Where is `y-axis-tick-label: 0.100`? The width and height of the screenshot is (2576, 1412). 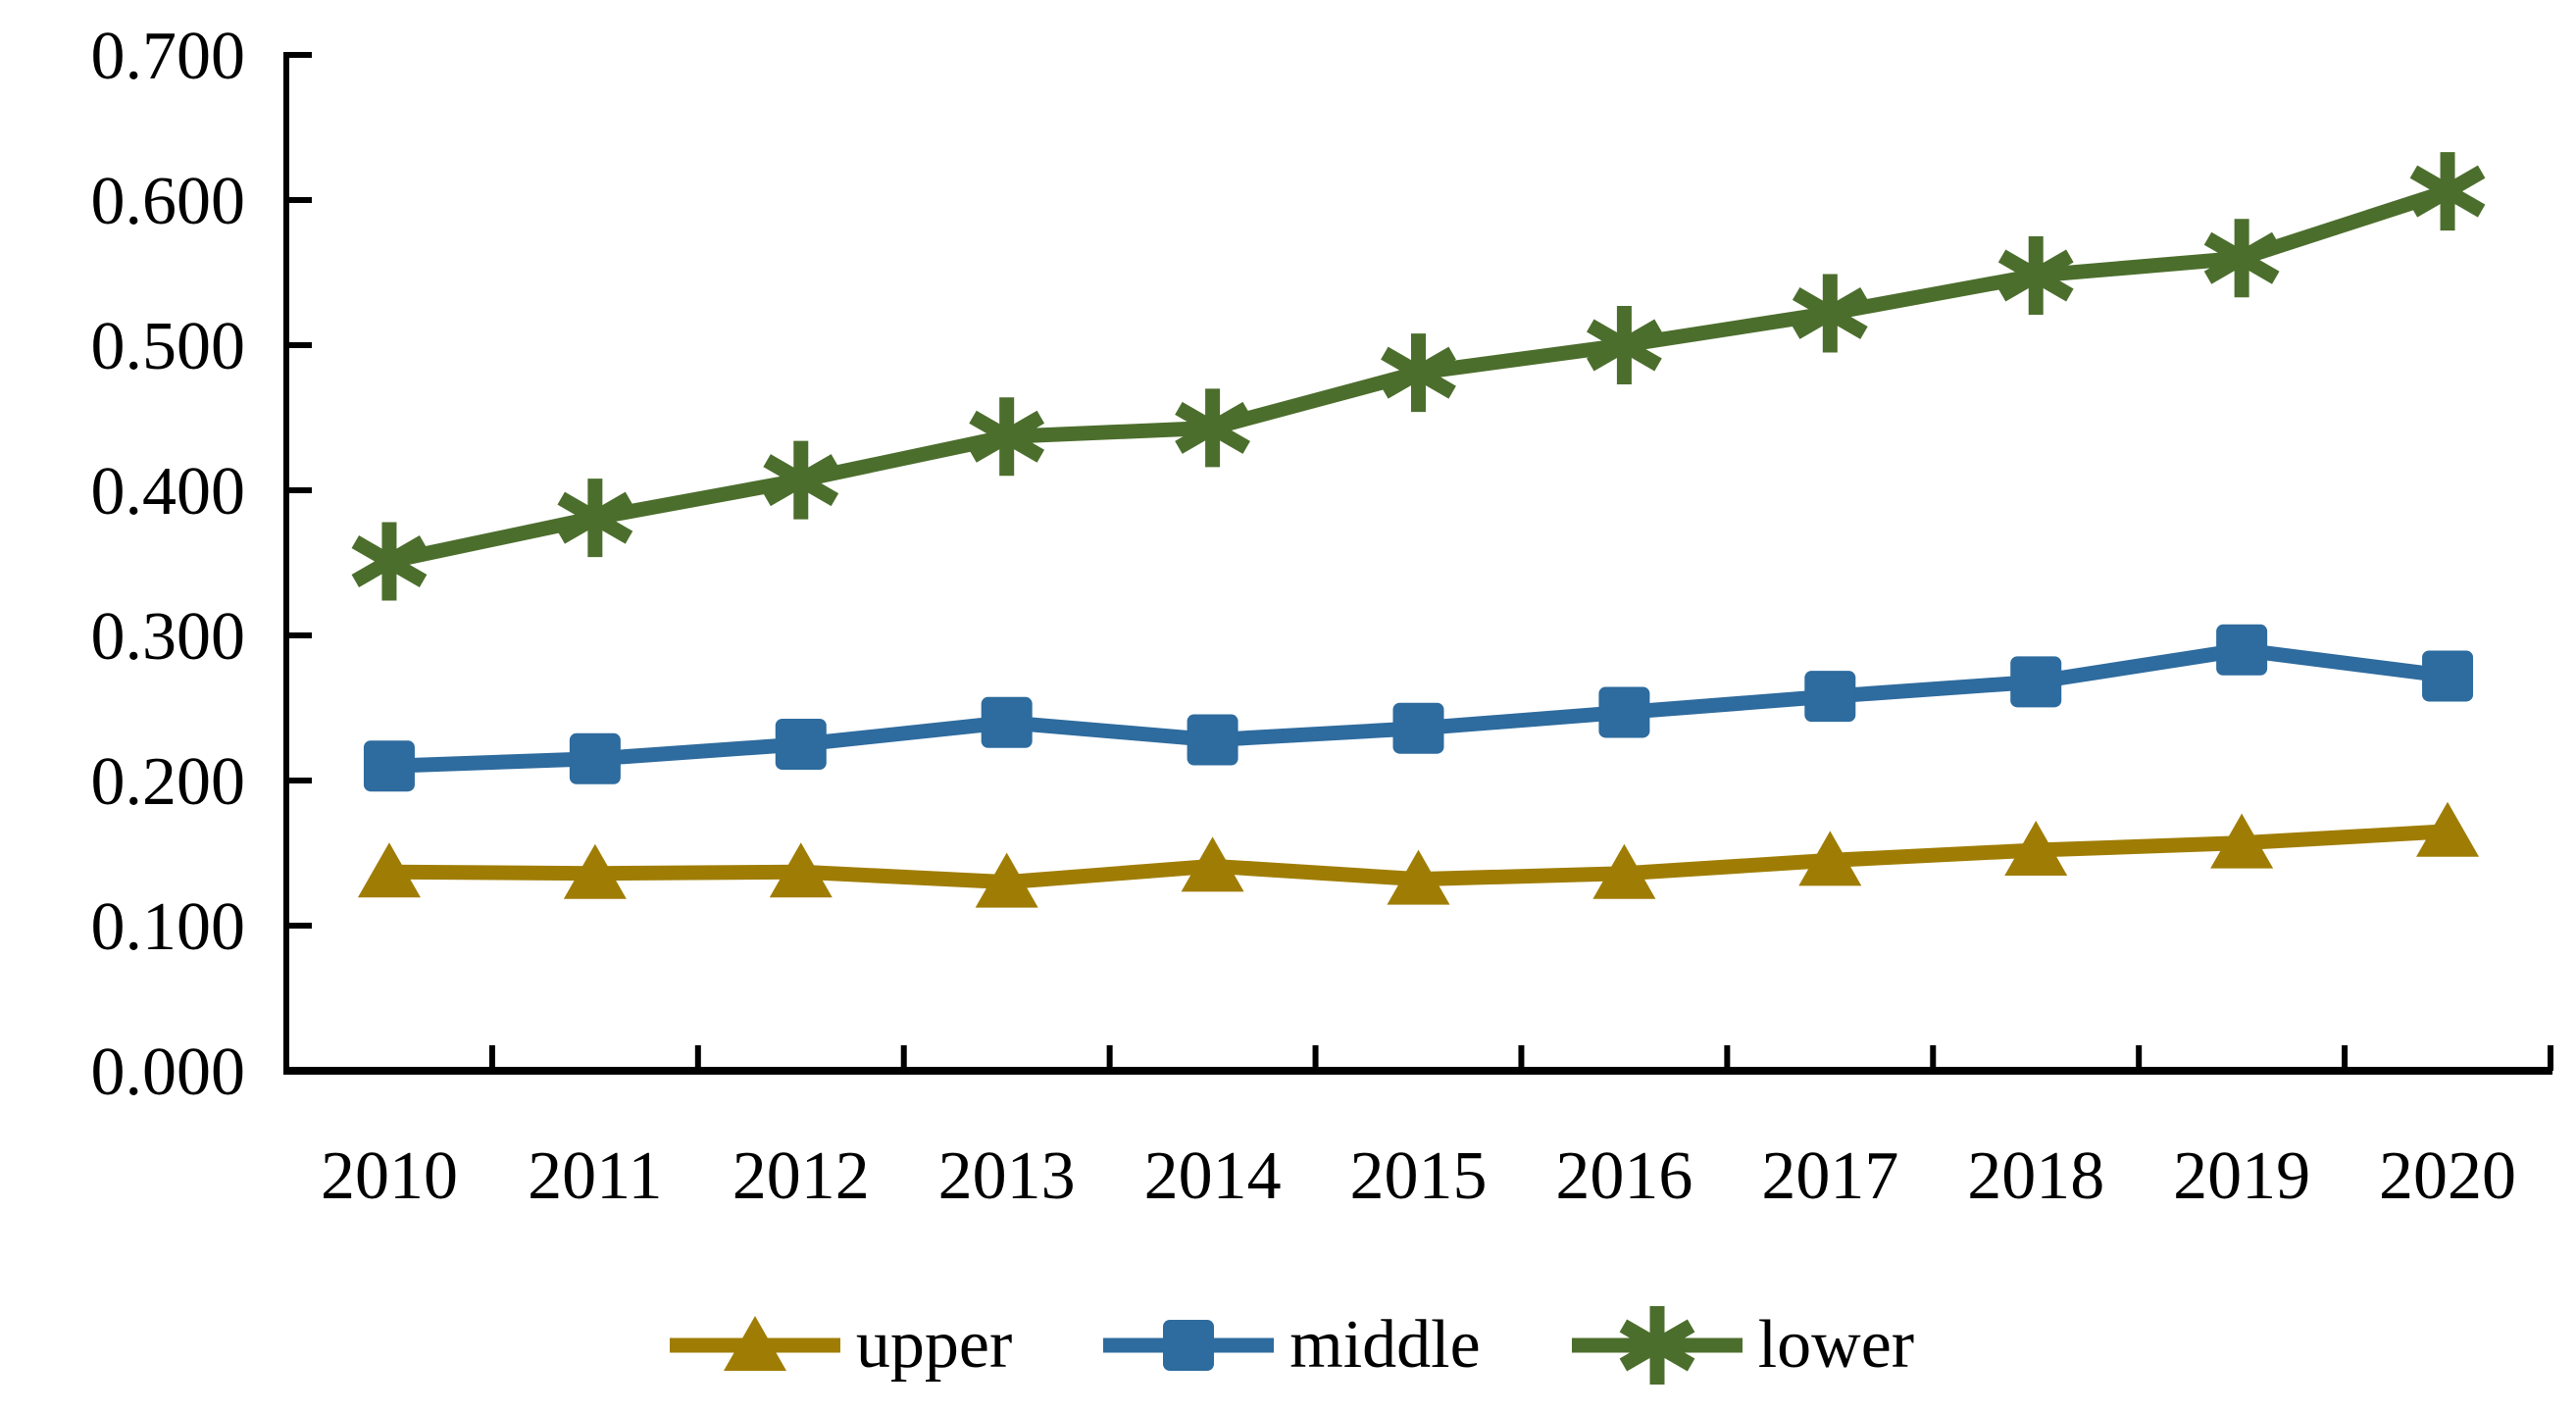
y-axis-tick-label: 0.100 is located at coordinates (168, 927).